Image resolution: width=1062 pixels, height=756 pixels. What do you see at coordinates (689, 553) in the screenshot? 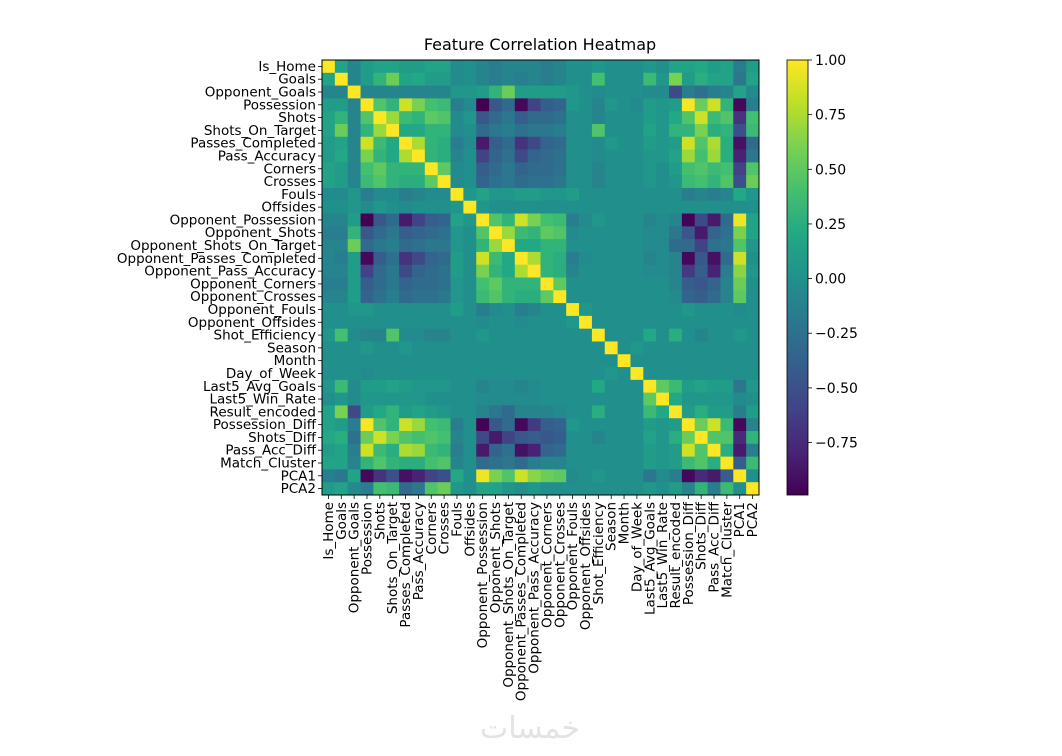
I see `x-tick-label: Possession_Diff` at bounding box center [689, 553].